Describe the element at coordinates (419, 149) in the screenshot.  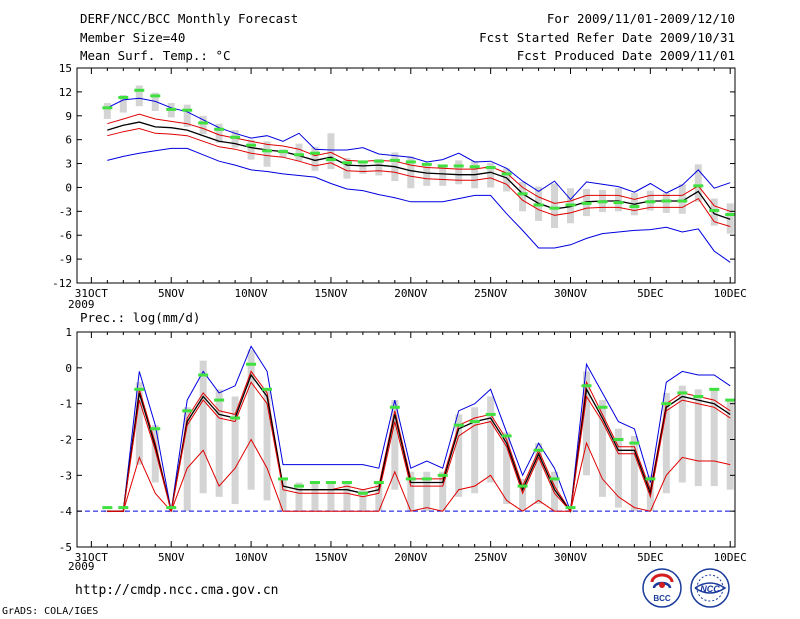
I see `temp-ensemble-max-line` at that location.